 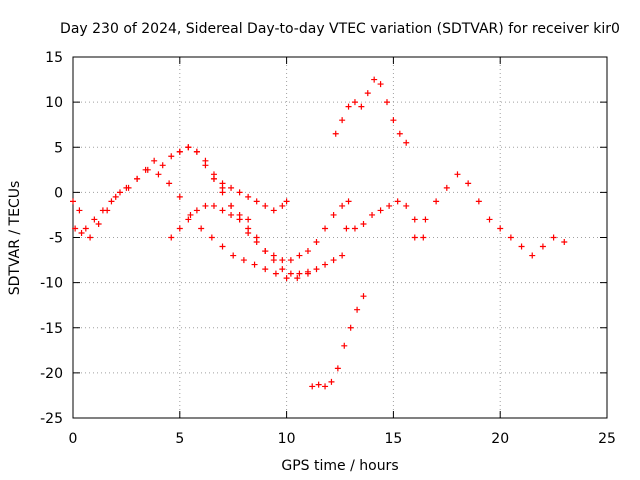 I want to click on x-tick-label: 25, so click(x=607, y=439).